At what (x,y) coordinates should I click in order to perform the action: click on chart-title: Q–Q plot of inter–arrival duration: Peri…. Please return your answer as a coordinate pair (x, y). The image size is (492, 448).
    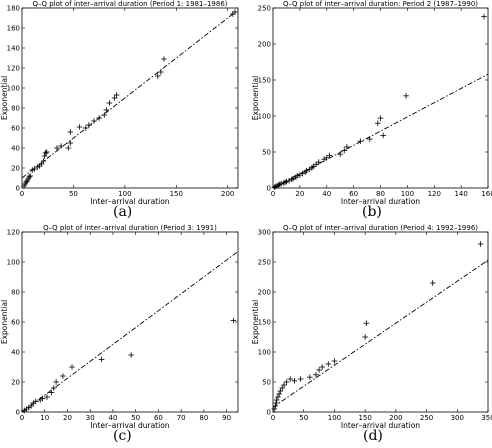
    Looking at the image, I should click on (380, 4).